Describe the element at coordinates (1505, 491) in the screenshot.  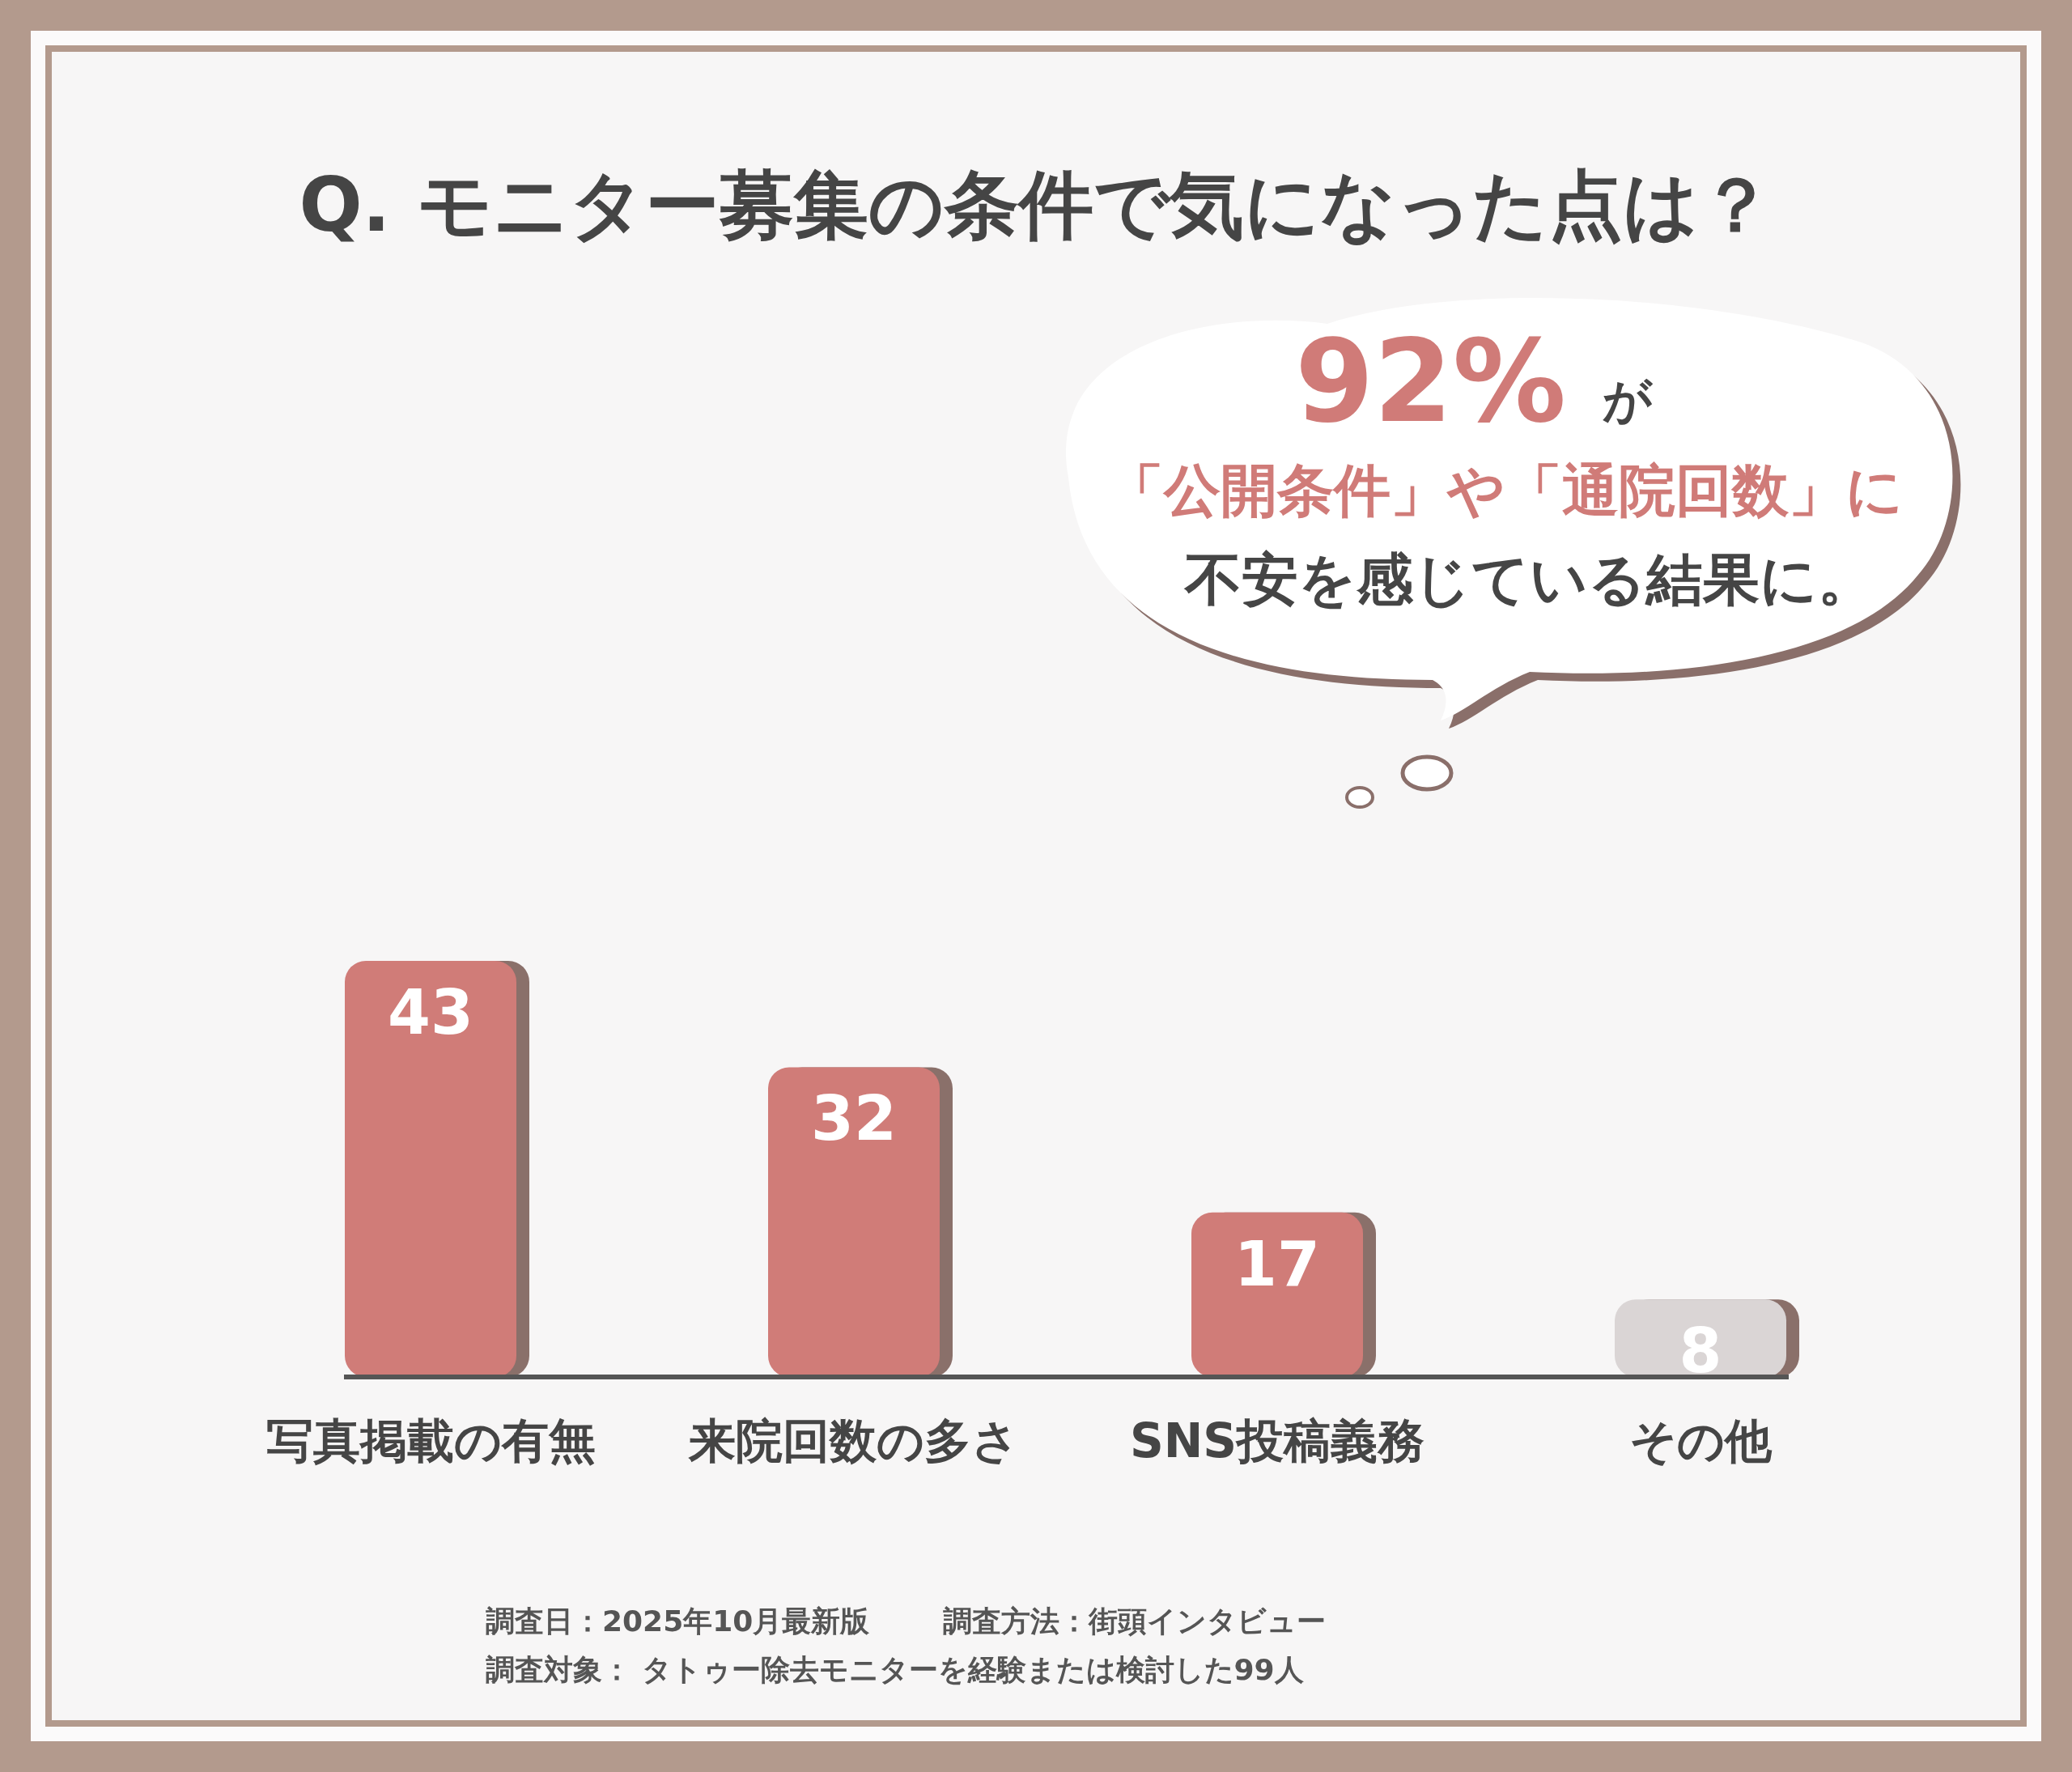
I see `text: 「公開条件」や「通院回数」に` at that location.